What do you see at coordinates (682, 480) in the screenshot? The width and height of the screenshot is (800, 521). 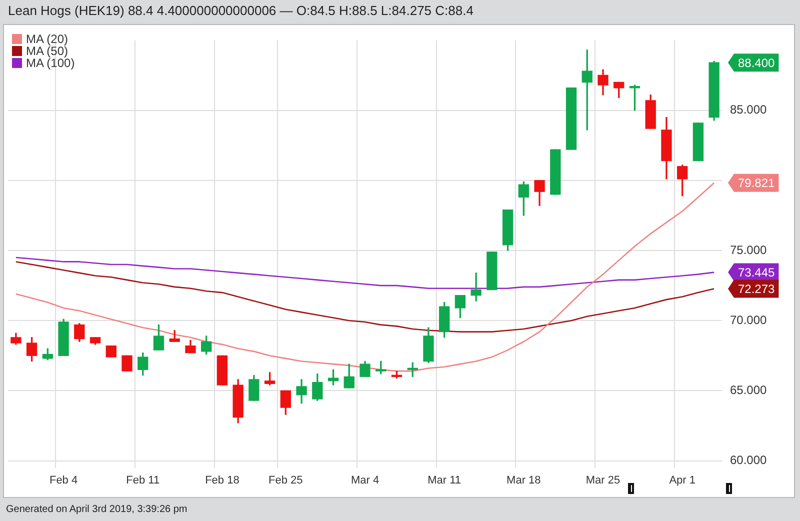 I see `x-tick-label: Apr 1` at bounding box center [682, 480].